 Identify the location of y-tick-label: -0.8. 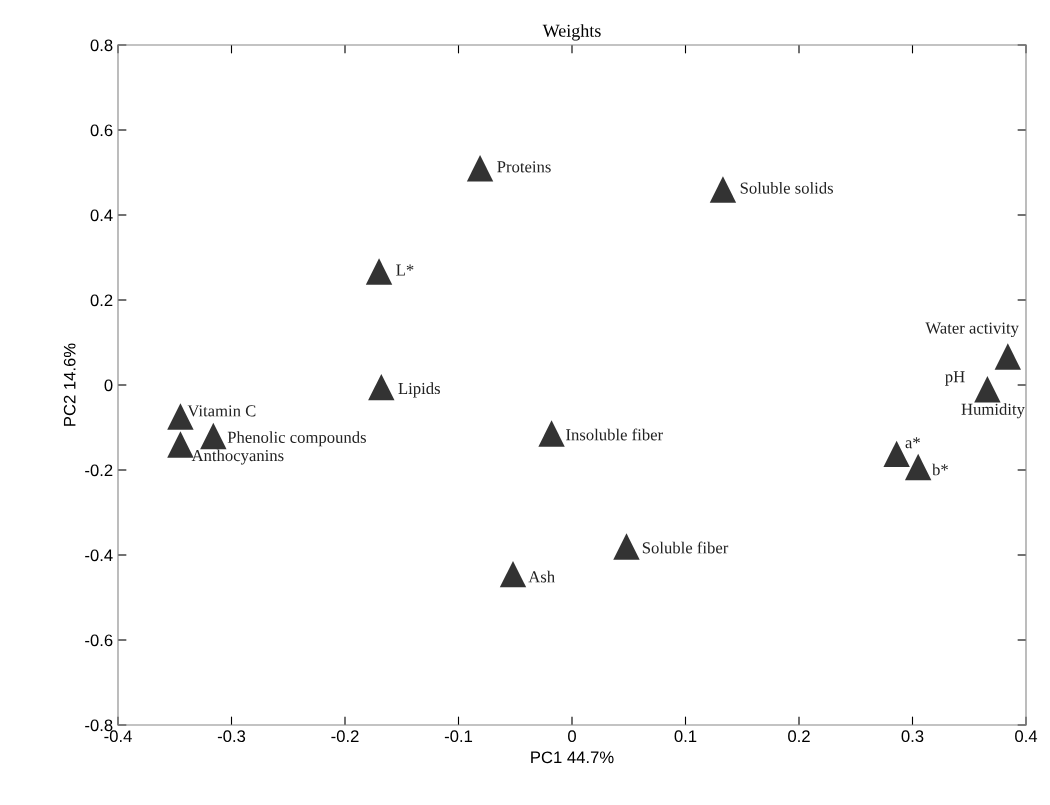
(99, 725).